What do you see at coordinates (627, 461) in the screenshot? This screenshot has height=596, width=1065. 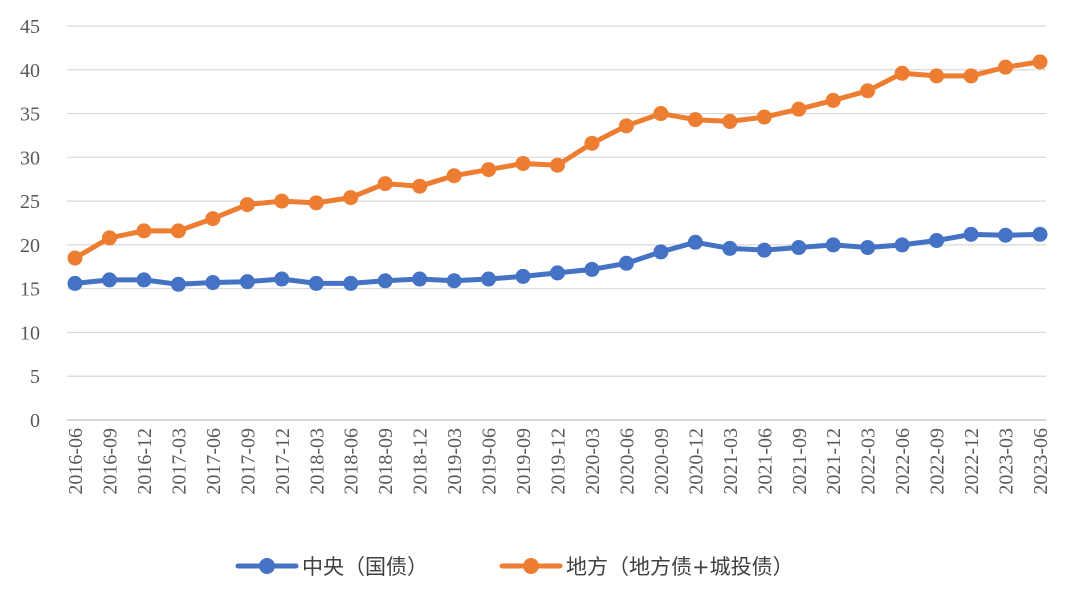 I see `x-tick-label: 2020-06` at bounding box center [627, 461].